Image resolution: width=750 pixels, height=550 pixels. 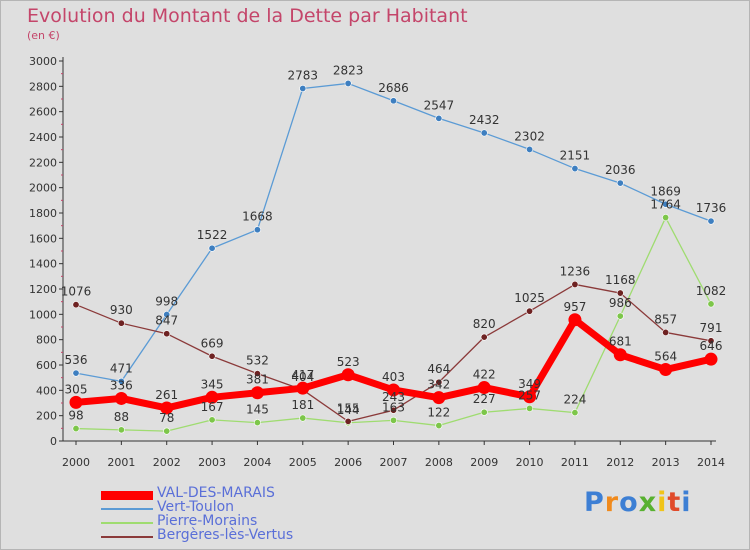 What do you see at coordinates (574, 307) in the screenshot?
I see `data-label-val-des-marais-2011: 957` at bounding box center [574, 307].